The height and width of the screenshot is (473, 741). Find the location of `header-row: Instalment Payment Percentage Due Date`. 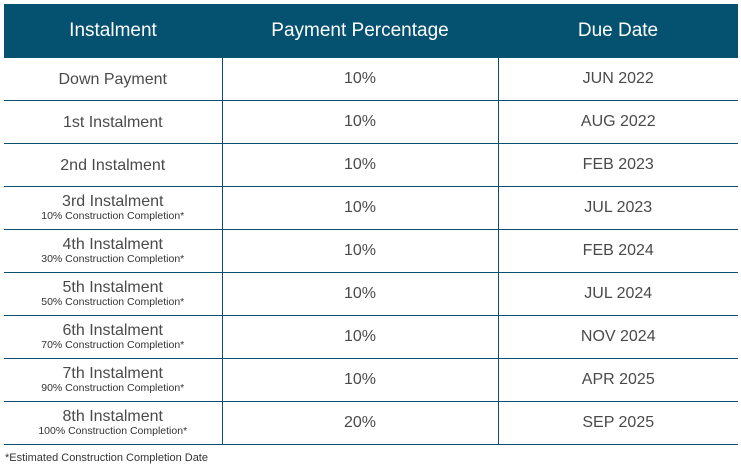

header-row: Instalment Payment Percentage Due Date is located at coordinates (371, 31).